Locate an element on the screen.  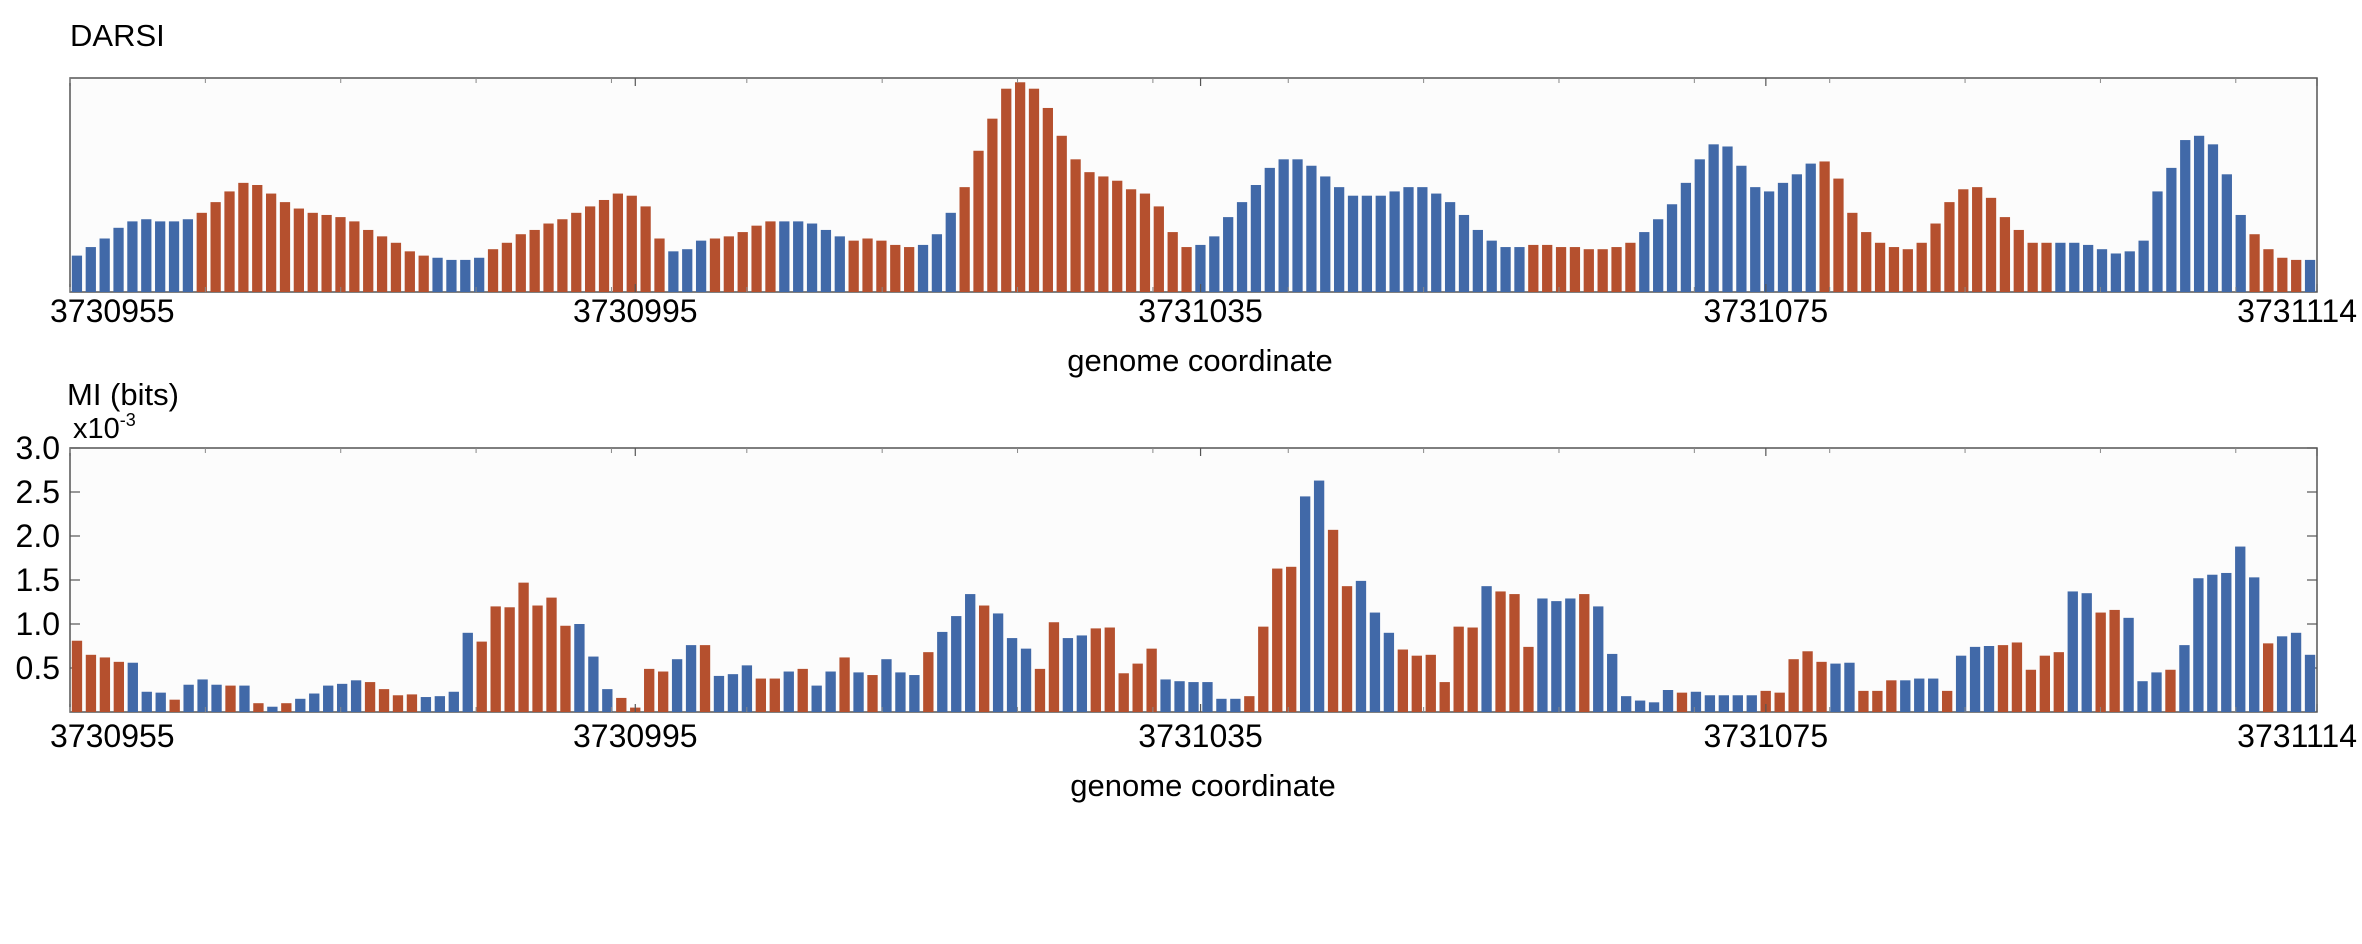
mi-x-tick-label: 3731114 is located at coordinates (2297, 736).